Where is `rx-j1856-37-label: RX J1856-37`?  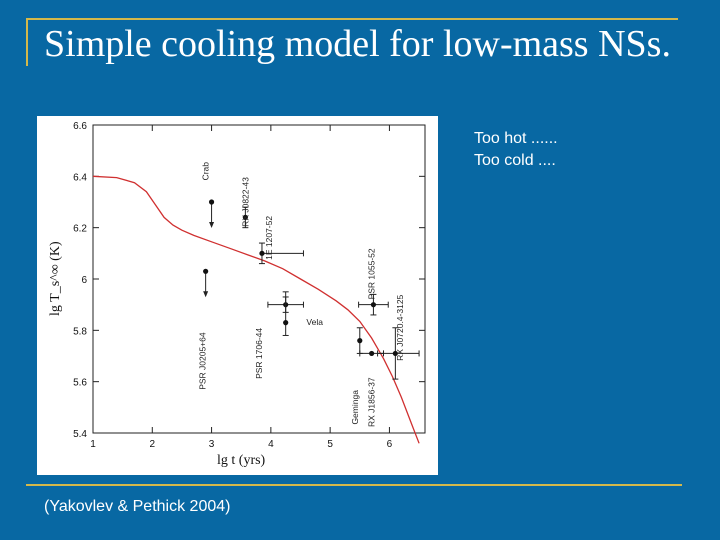 rx-j1856-37-label: RX J1856-37 is located at coordinates (372, 402).